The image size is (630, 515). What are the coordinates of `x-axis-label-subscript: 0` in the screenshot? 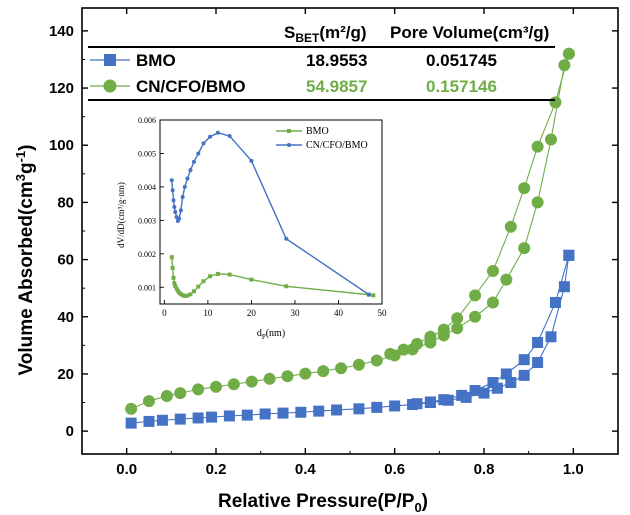 It's located at (417, 507).